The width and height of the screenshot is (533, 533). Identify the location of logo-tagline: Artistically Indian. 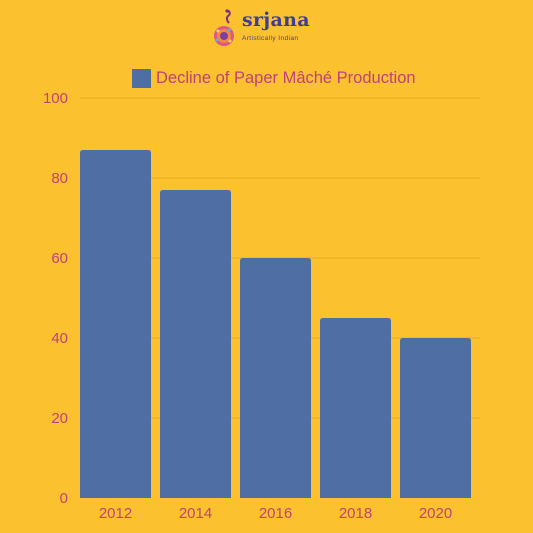
(270, 38).